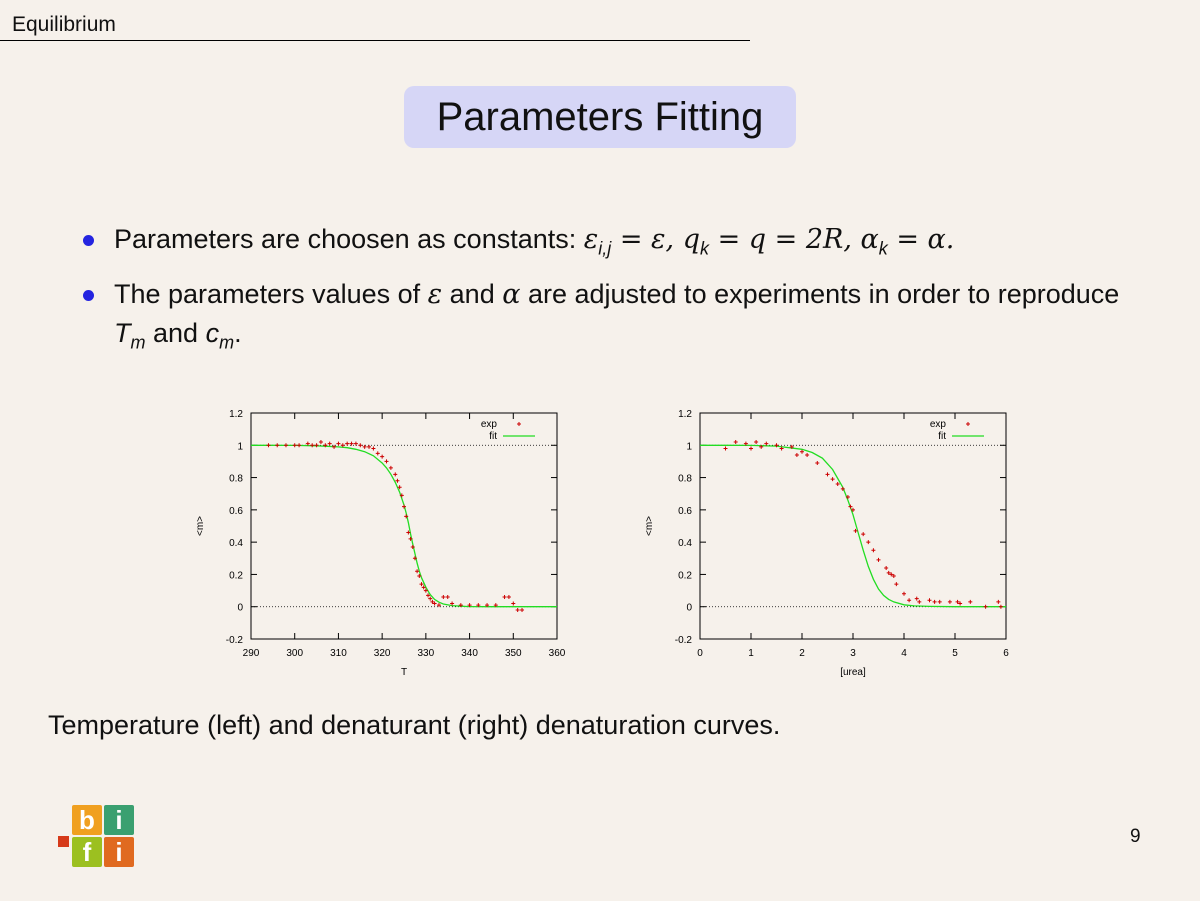 The height and width of the screenshot is (901, 1200). I want to click on legend-label: exp, so click(489, 424).